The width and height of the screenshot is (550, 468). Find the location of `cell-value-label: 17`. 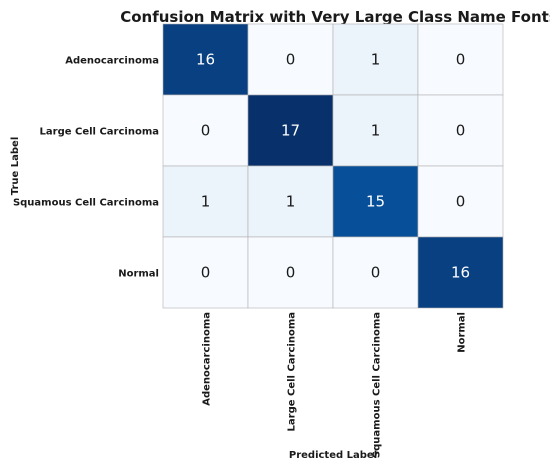

cell-value-label: 17 is located at coordinates (290, 131).